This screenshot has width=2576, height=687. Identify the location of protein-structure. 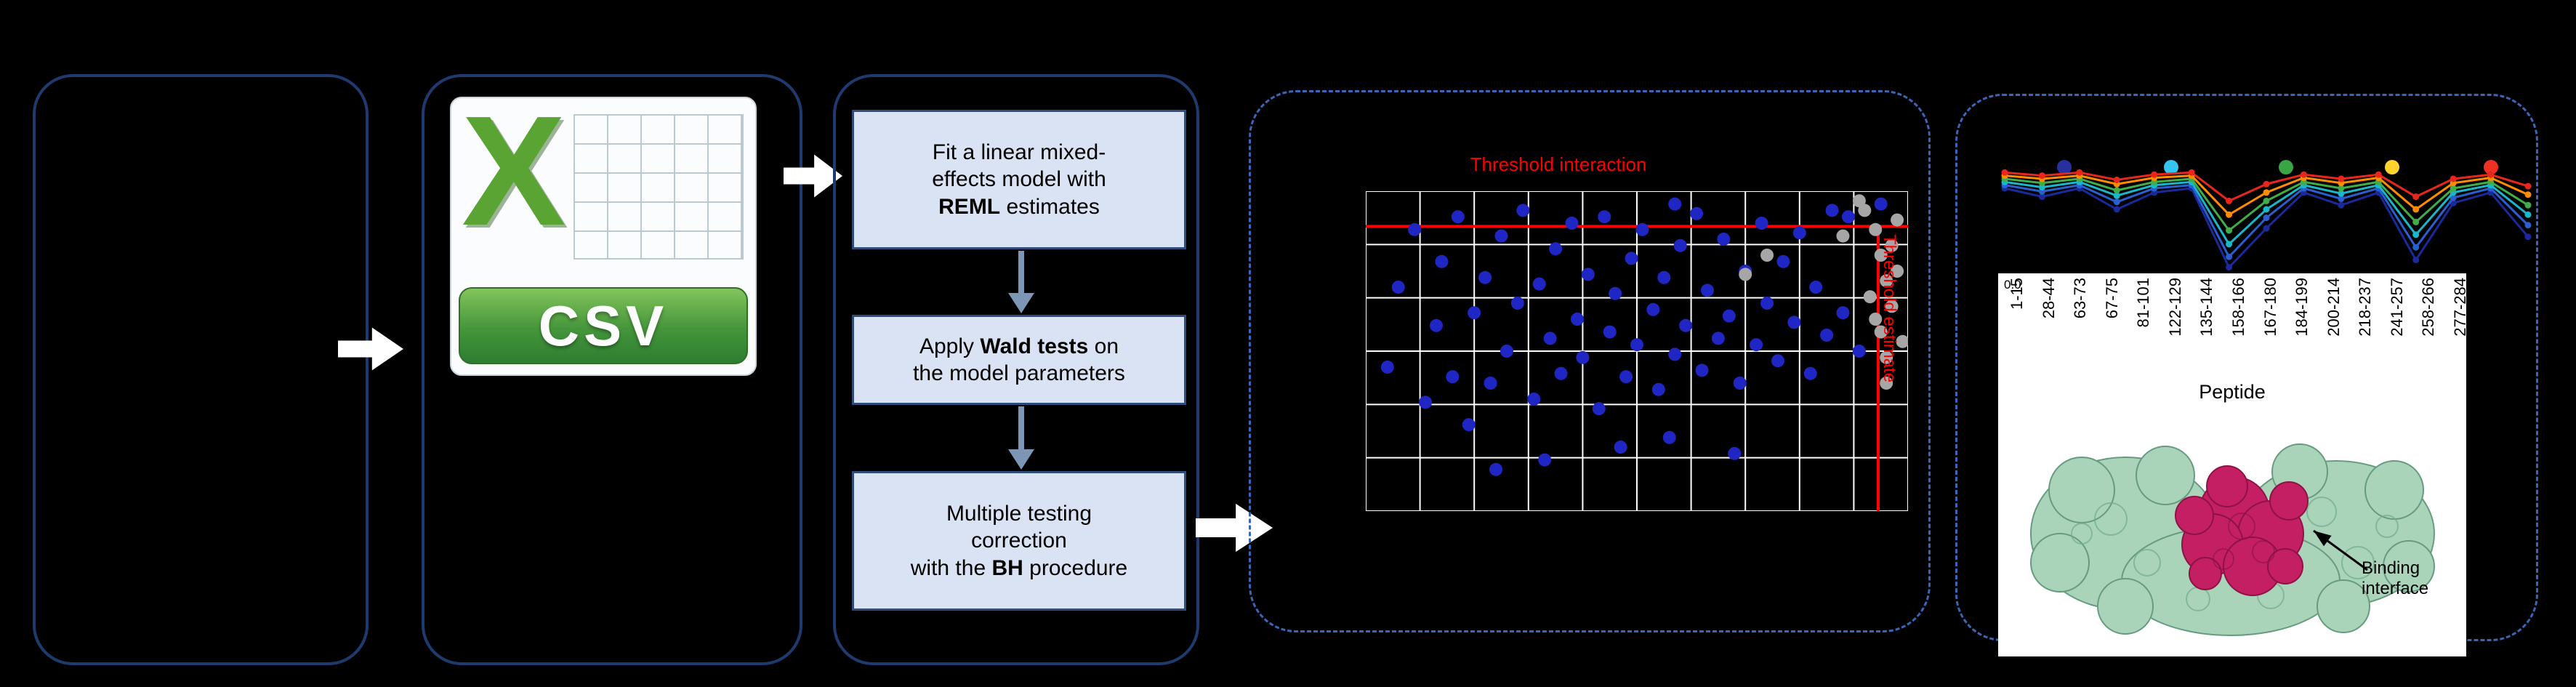
(2232, 539).